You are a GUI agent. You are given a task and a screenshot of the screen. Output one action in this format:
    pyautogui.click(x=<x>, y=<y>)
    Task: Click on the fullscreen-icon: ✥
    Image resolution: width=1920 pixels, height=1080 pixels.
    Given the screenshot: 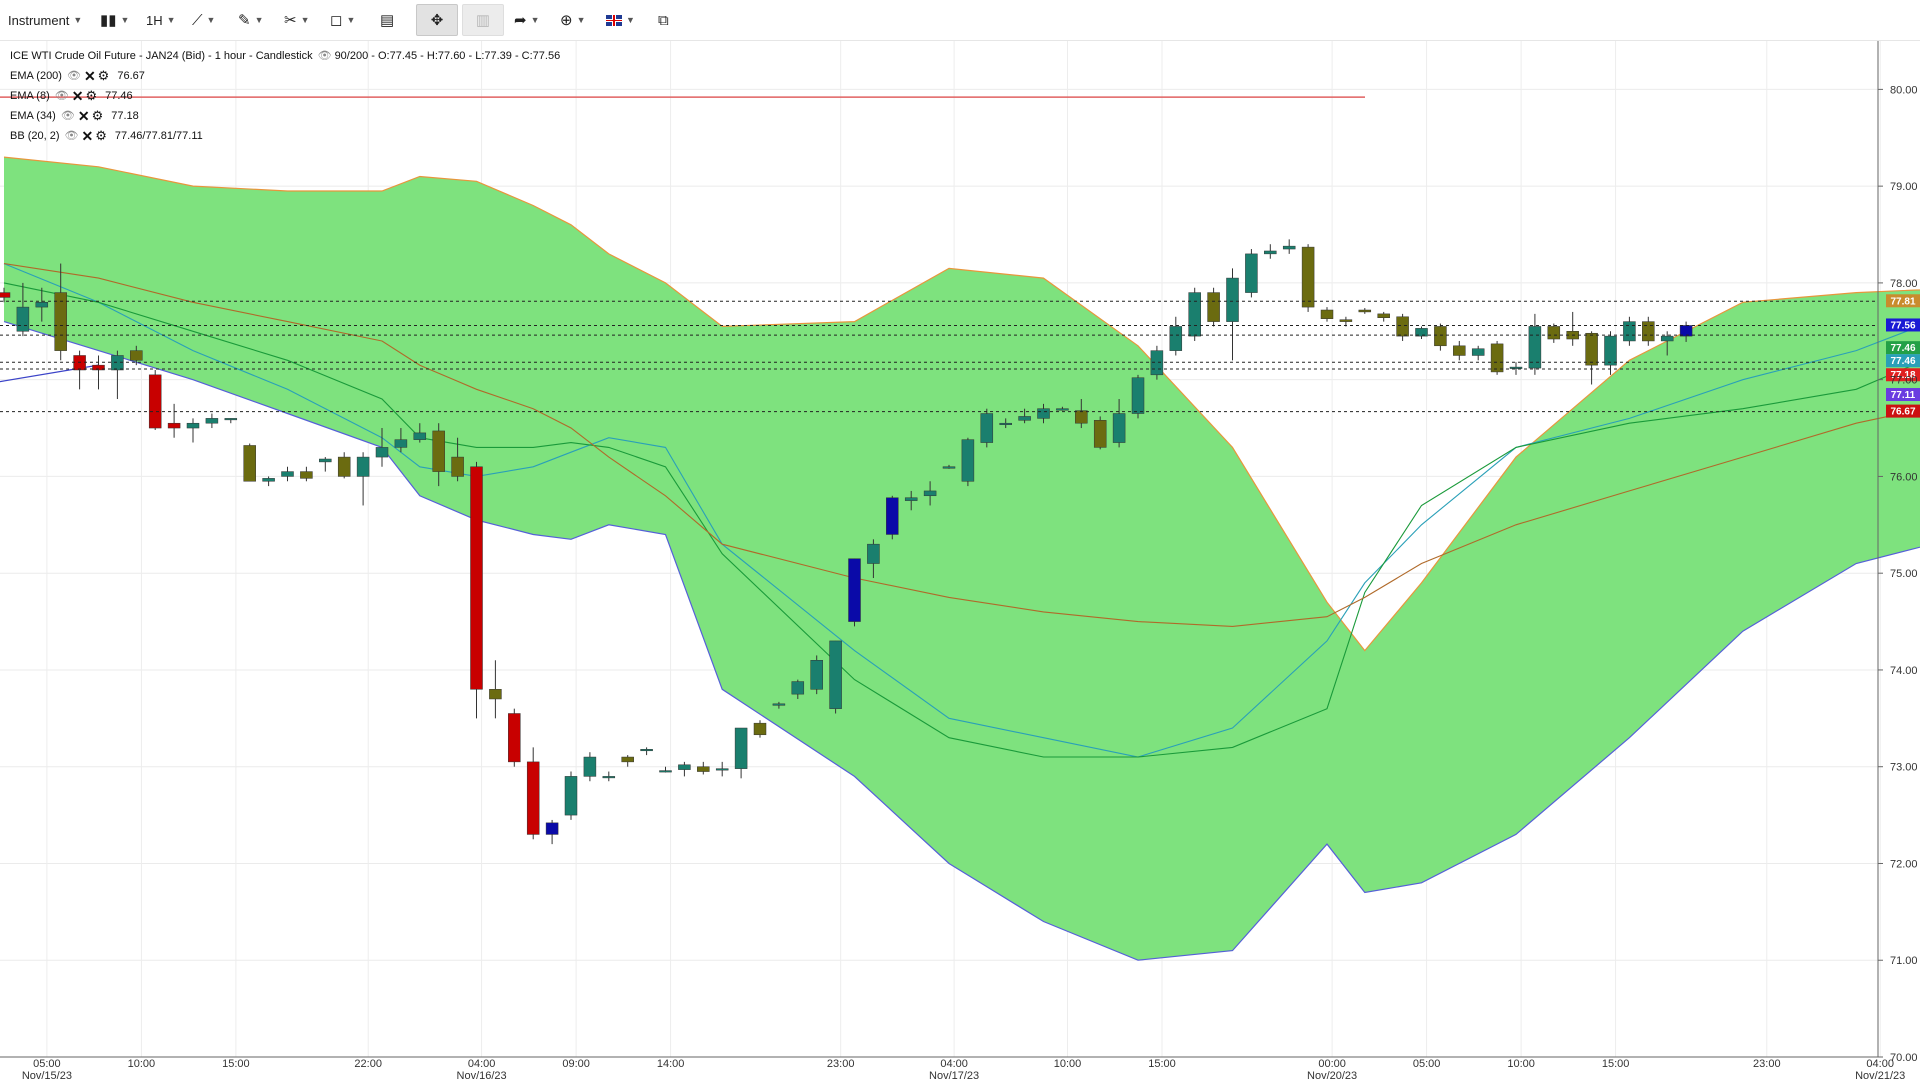 What is the action you would take?
    pyautogui.click(x=437, y=20)
    